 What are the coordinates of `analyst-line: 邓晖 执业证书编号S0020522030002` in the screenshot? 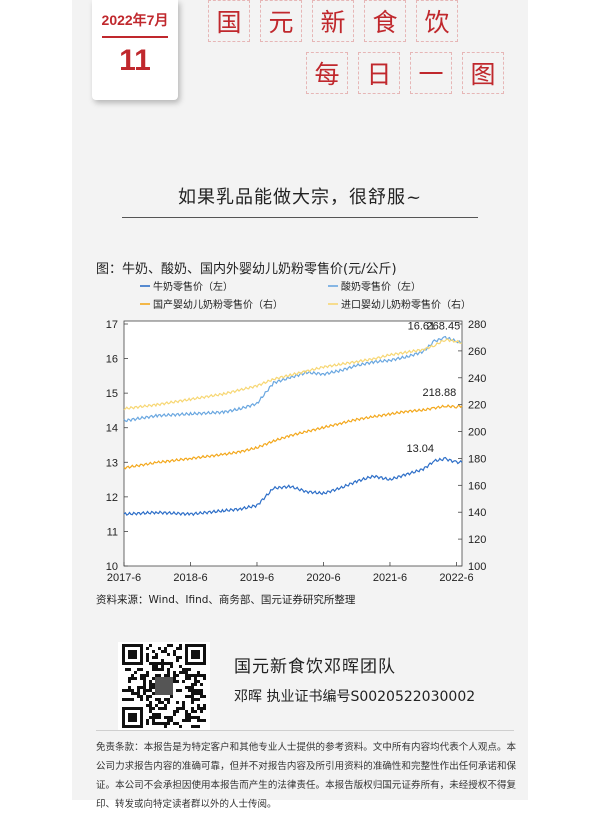 It's located at (355, 697).